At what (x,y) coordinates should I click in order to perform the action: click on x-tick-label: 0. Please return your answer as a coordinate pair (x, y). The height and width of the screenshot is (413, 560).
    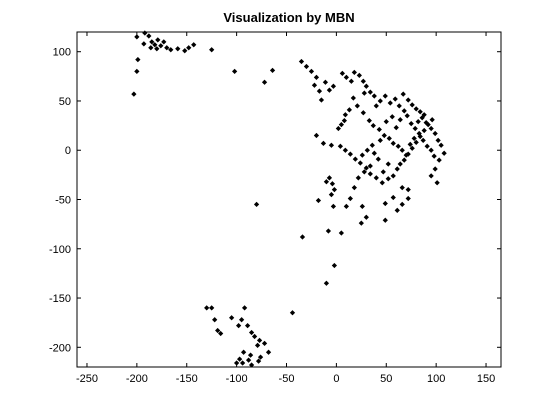
    Looking at the image, I should click on (336, 379).